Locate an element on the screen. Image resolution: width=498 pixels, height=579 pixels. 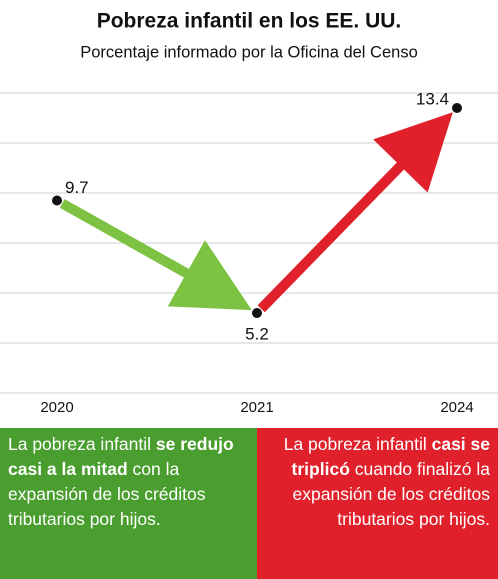
note-text: casi se triplicó is located at coordinates (390, 456).